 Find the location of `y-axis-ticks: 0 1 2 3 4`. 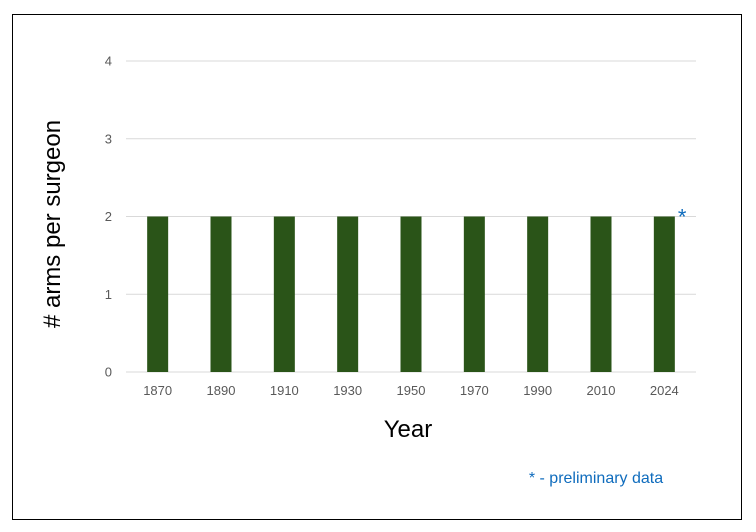

y-axis-ticks: 0 1 2 3 4 is located at coordinates (108, 217).